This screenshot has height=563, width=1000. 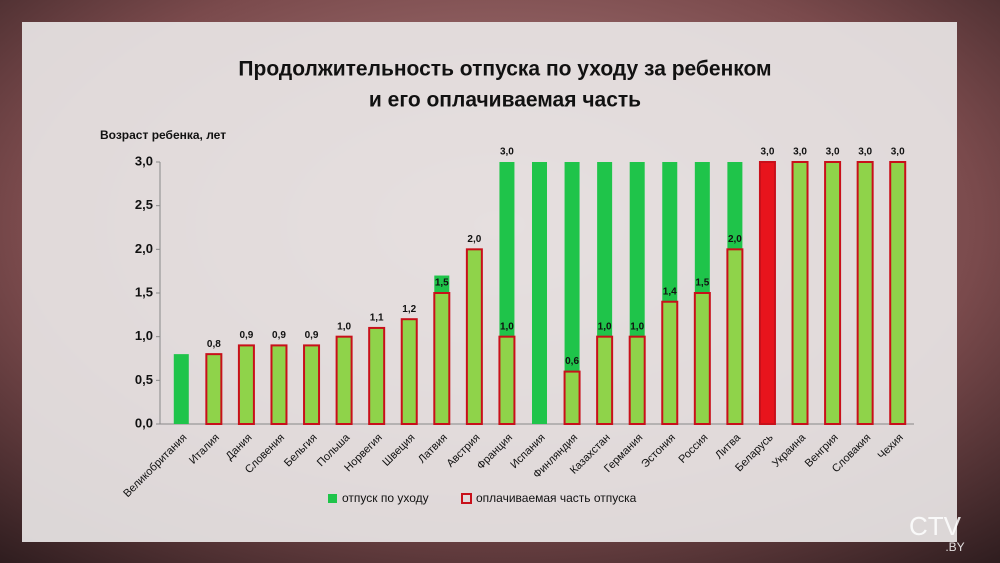 What do you see at coordinates (377, 318) in the screenshot?
I see `value-label: 1,1` at bounding box center [377, 318].